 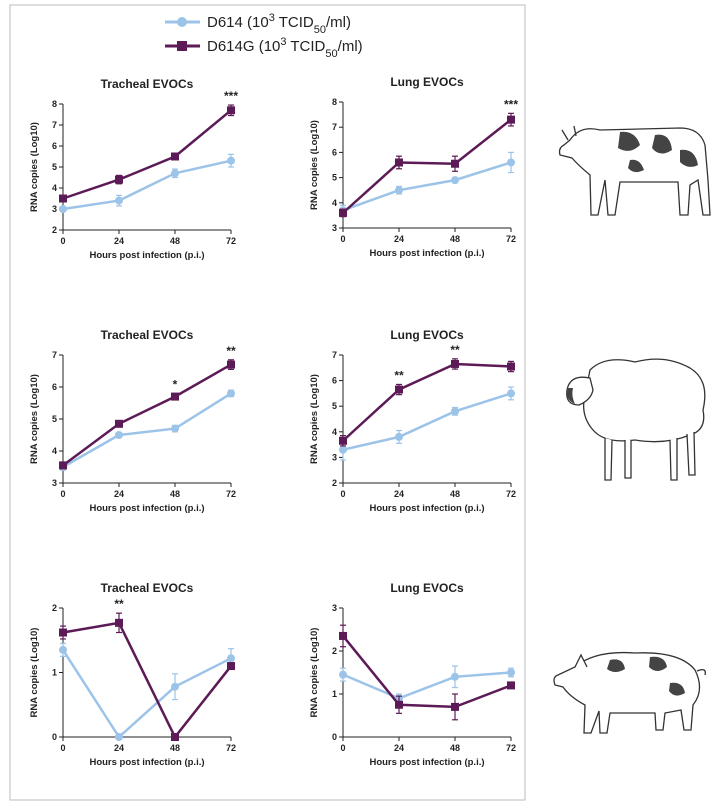 I want to click on legend-text: D614G (10, so click(x=243, y=46).